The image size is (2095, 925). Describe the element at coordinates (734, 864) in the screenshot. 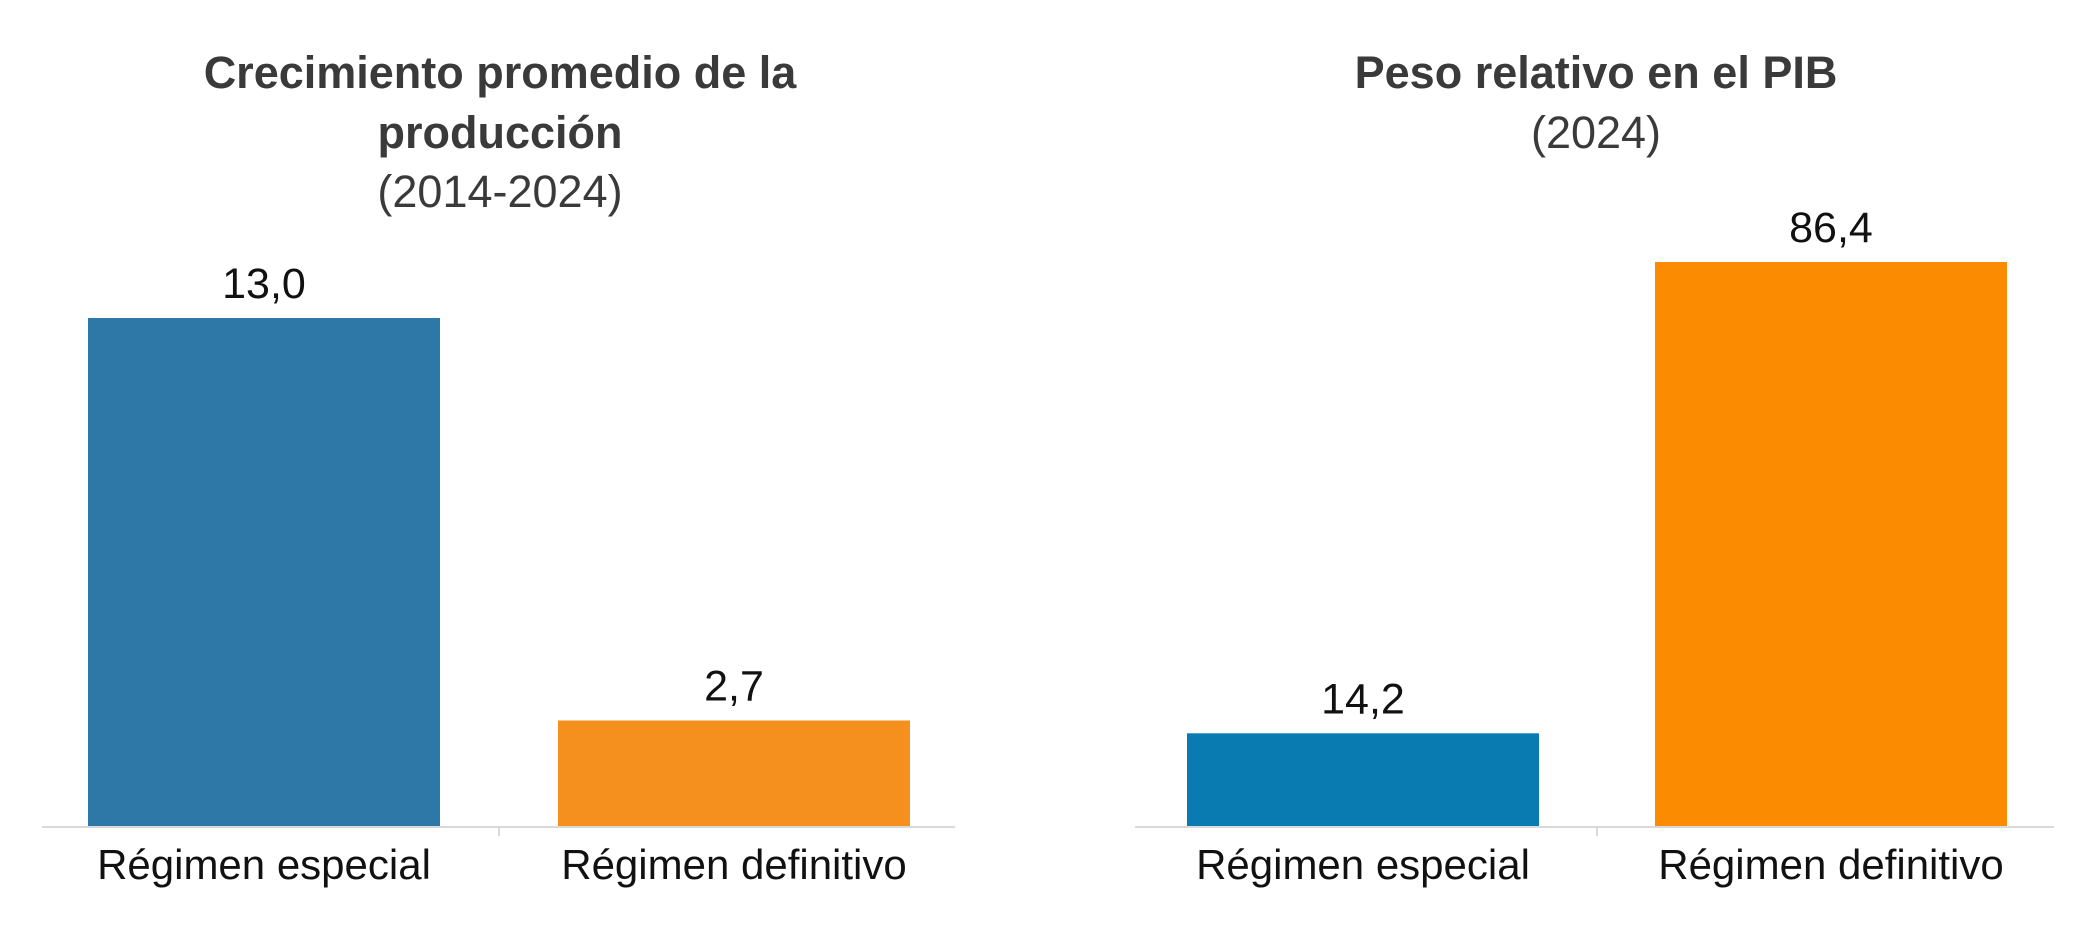

I see `chart-1-category-label-2: Régimen definitivo` at that location.